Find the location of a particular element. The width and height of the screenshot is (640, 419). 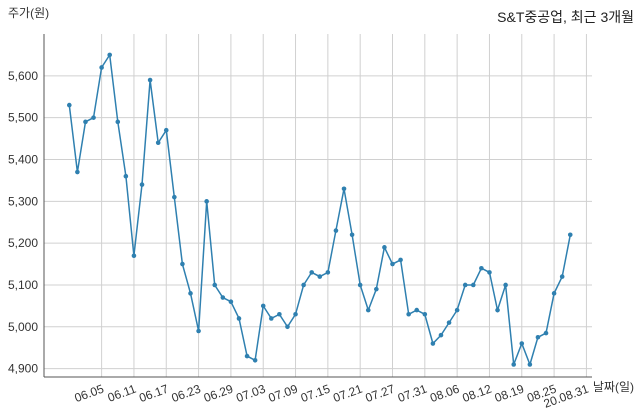

y-tick-label: 5,600 is located at coordinates (23, 76).